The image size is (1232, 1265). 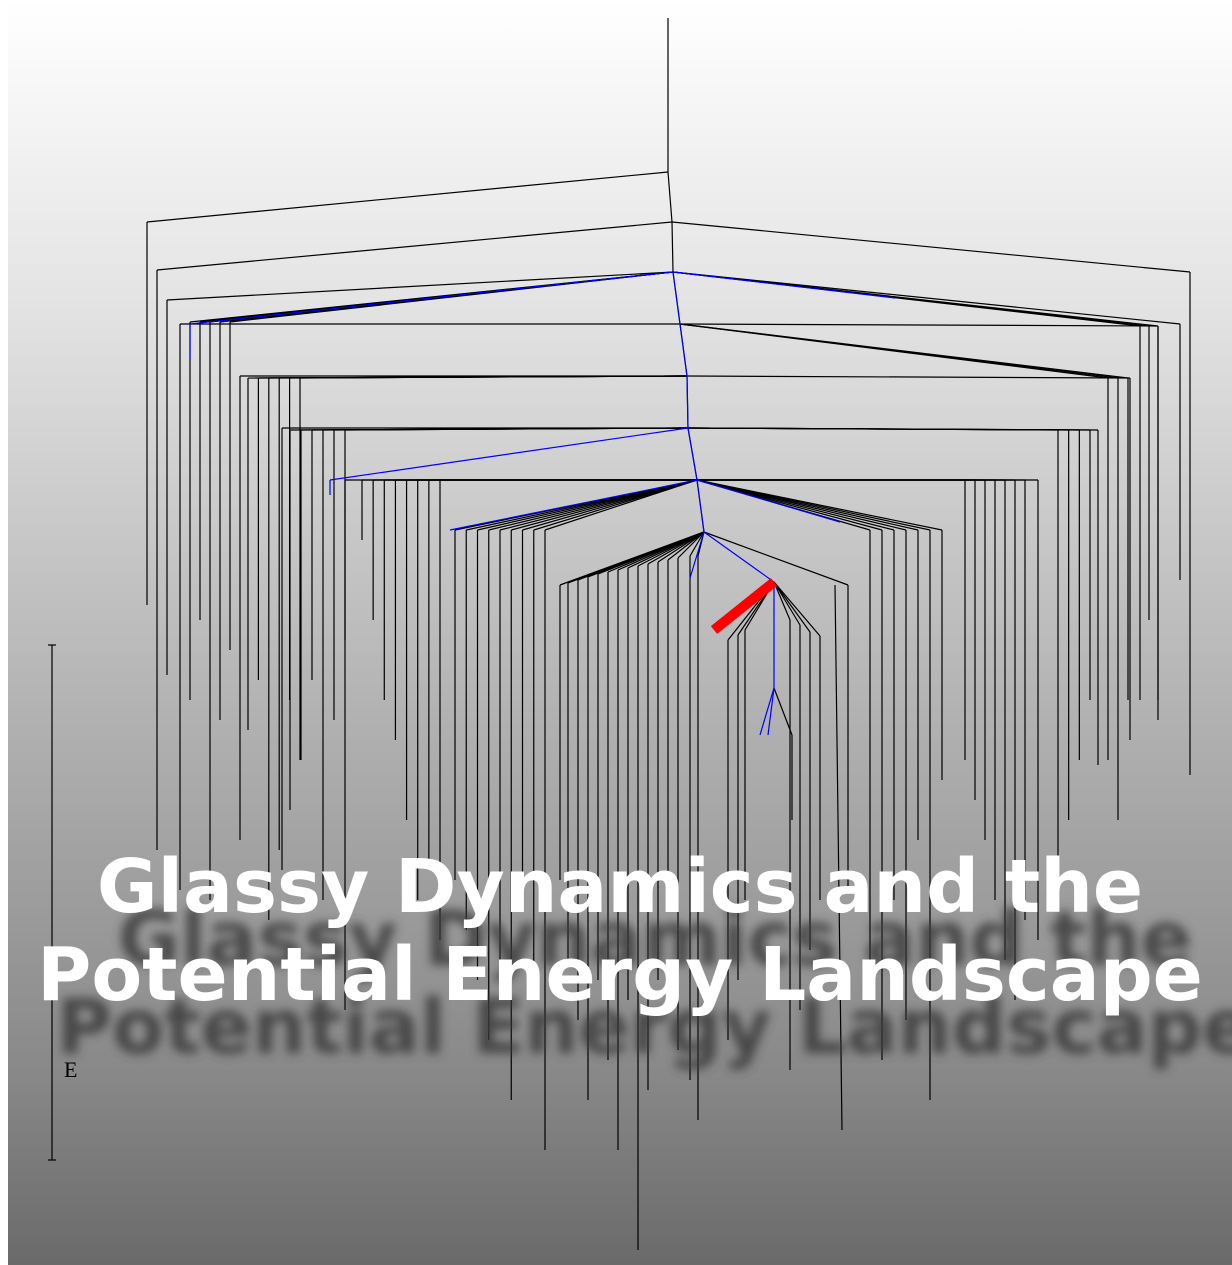 I want to click on highlight-transition-bar, so click(x=744, y=606).